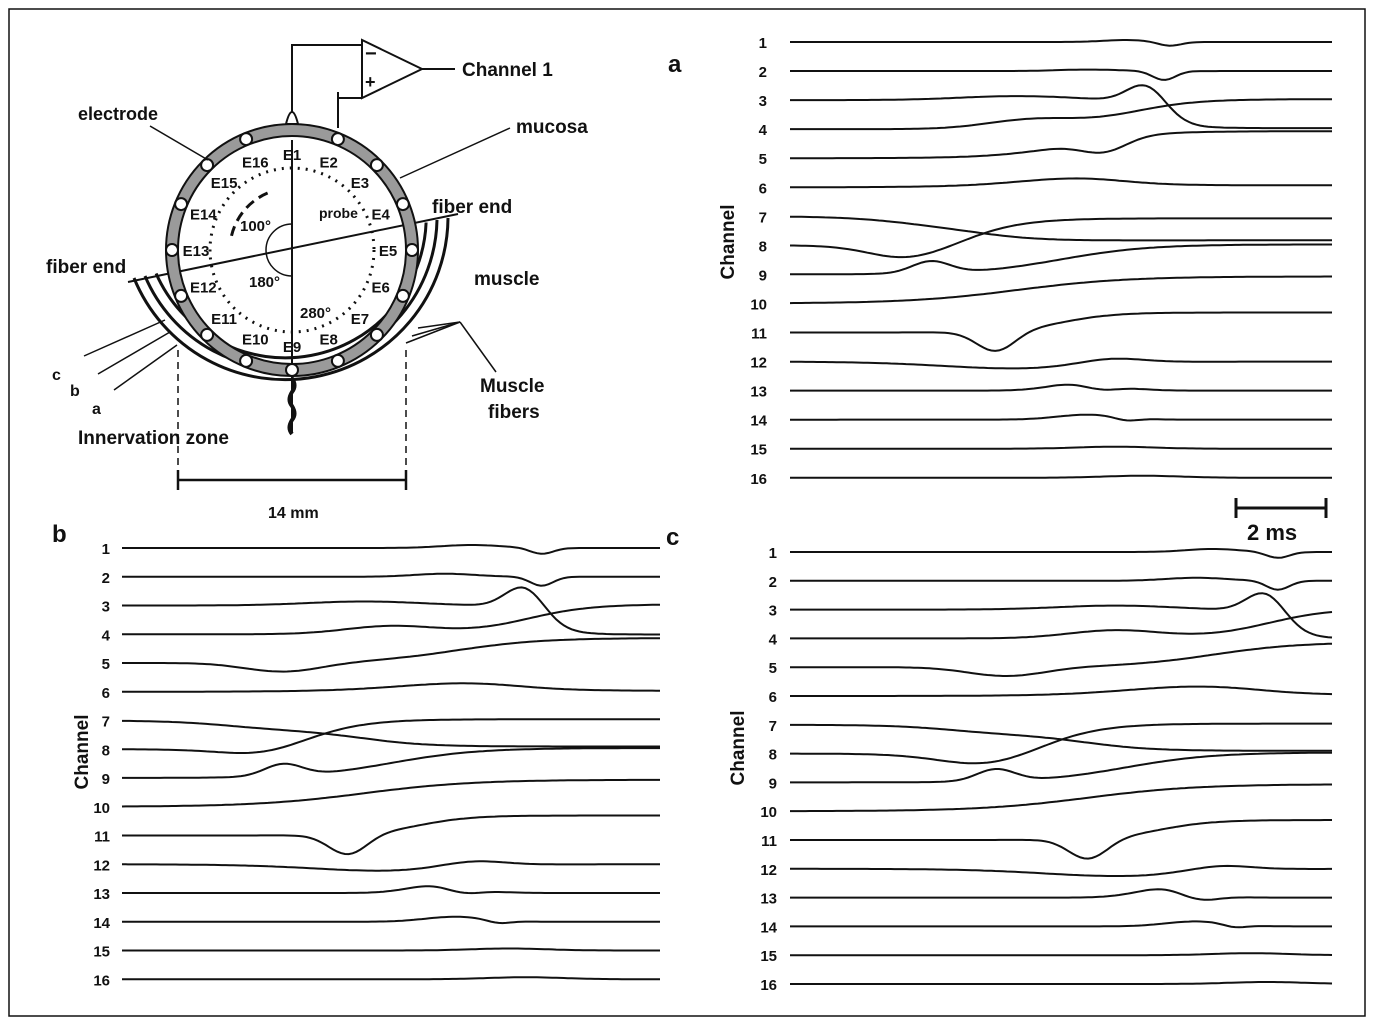  Describe the element at coordinates (768, 899) in the screenshot. I see `channel-label: 13` at that location.